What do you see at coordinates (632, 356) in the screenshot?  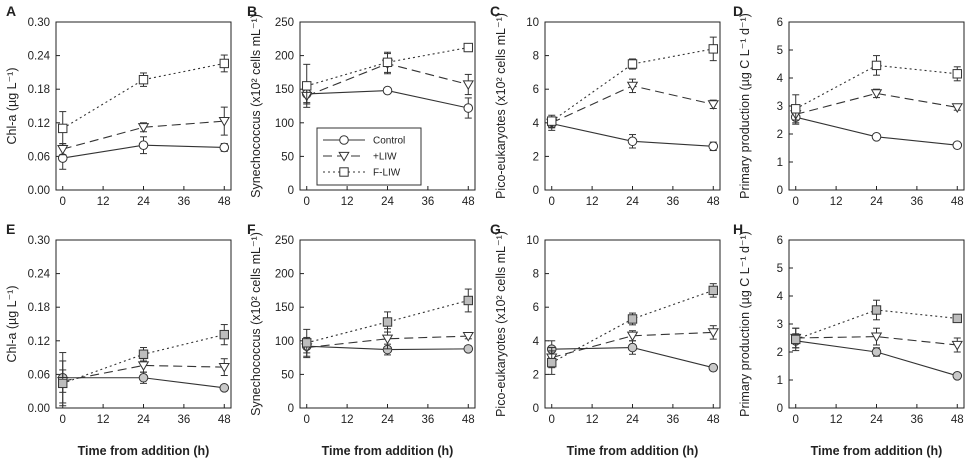 I see `series-control-g` at bounding box center [632, 356].